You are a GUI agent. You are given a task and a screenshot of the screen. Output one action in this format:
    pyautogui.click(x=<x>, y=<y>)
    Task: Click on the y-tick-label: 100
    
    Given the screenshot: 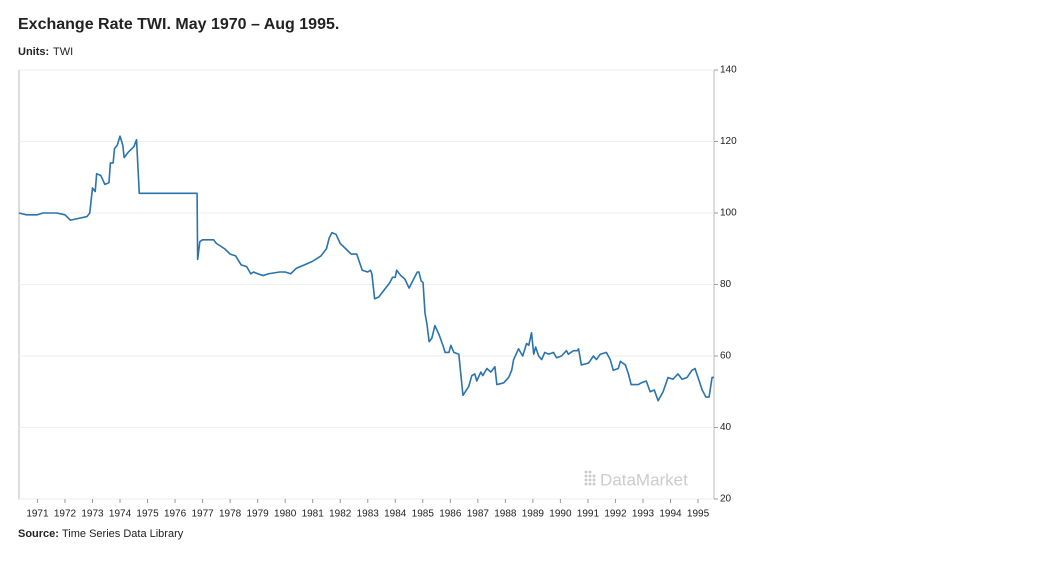 What is the action you would take?
    pyautogui.click(x=728, y=213)
    